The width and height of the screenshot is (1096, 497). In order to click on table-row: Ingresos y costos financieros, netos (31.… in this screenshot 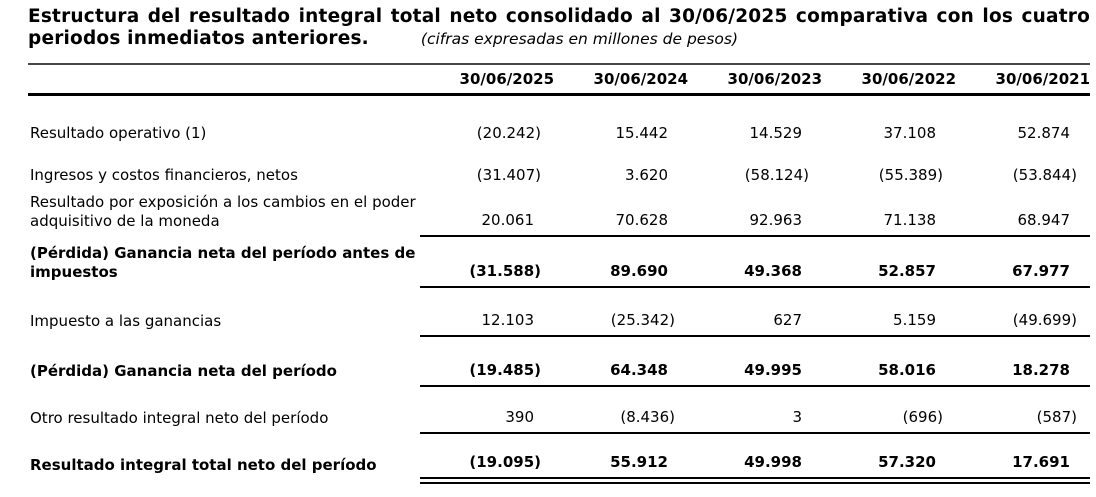, I will do `click(559, 169)`.